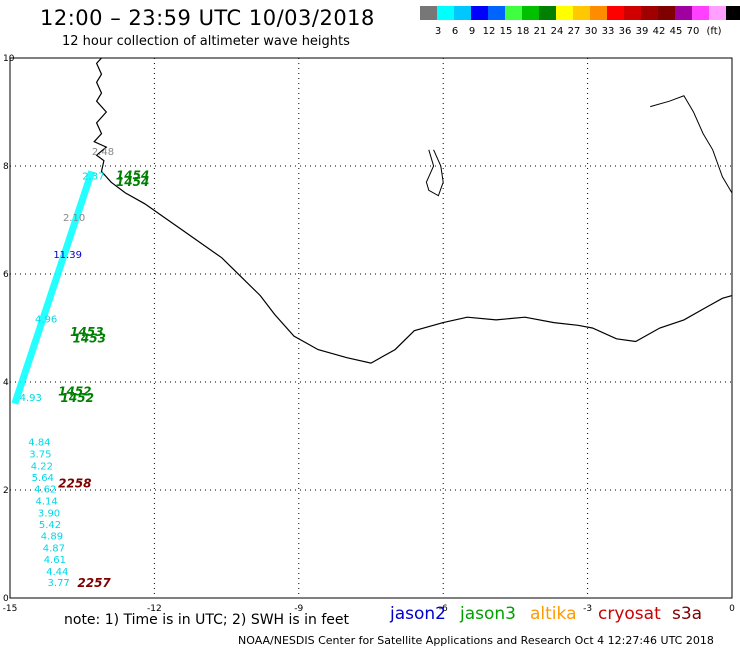 The width and height of the screenshot is (740, 650). I want to click on legend-jason2: jason2, so click(418, 614).